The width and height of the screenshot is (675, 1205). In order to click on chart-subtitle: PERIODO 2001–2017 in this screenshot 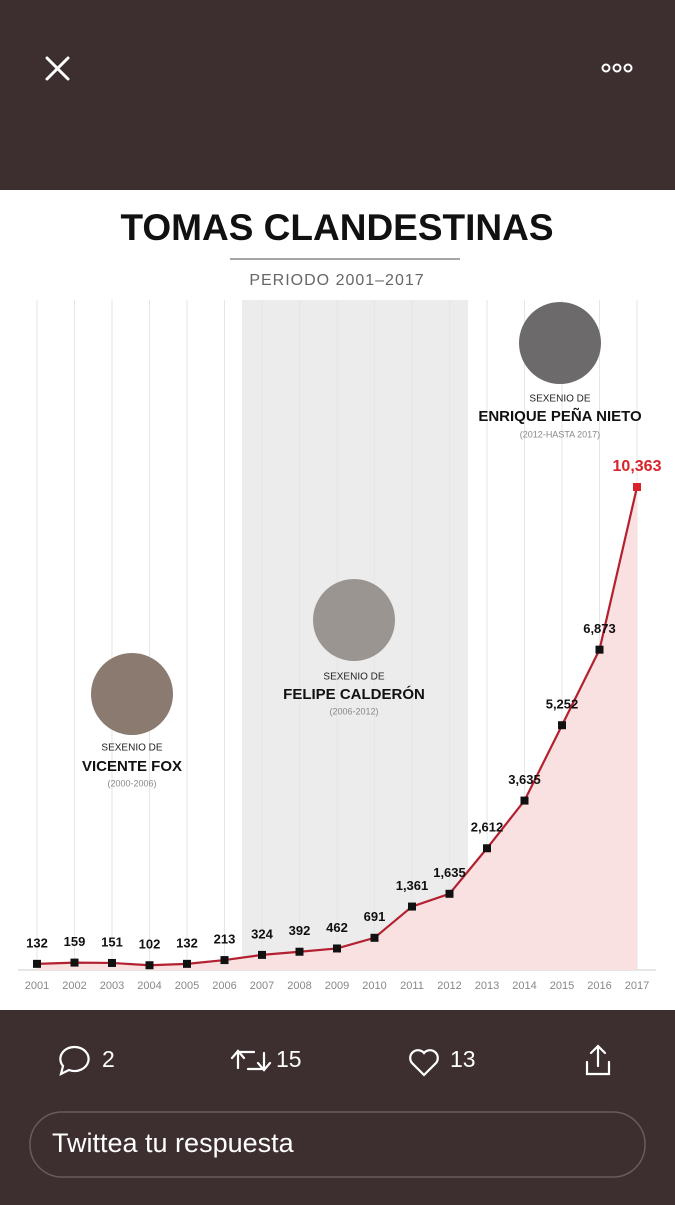, I will do `click(336, 280)`.